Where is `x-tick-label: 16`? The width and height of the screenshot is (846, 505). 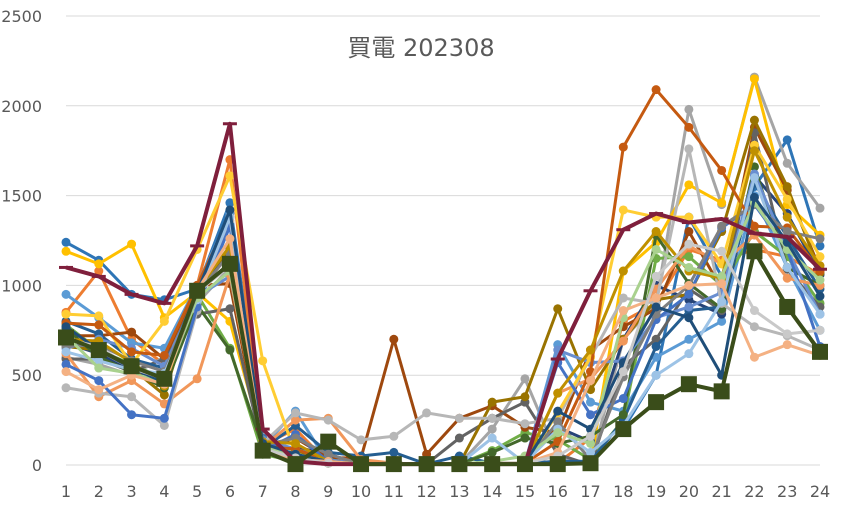
x-tick-label: 16 is located at coordinates (558, 491).